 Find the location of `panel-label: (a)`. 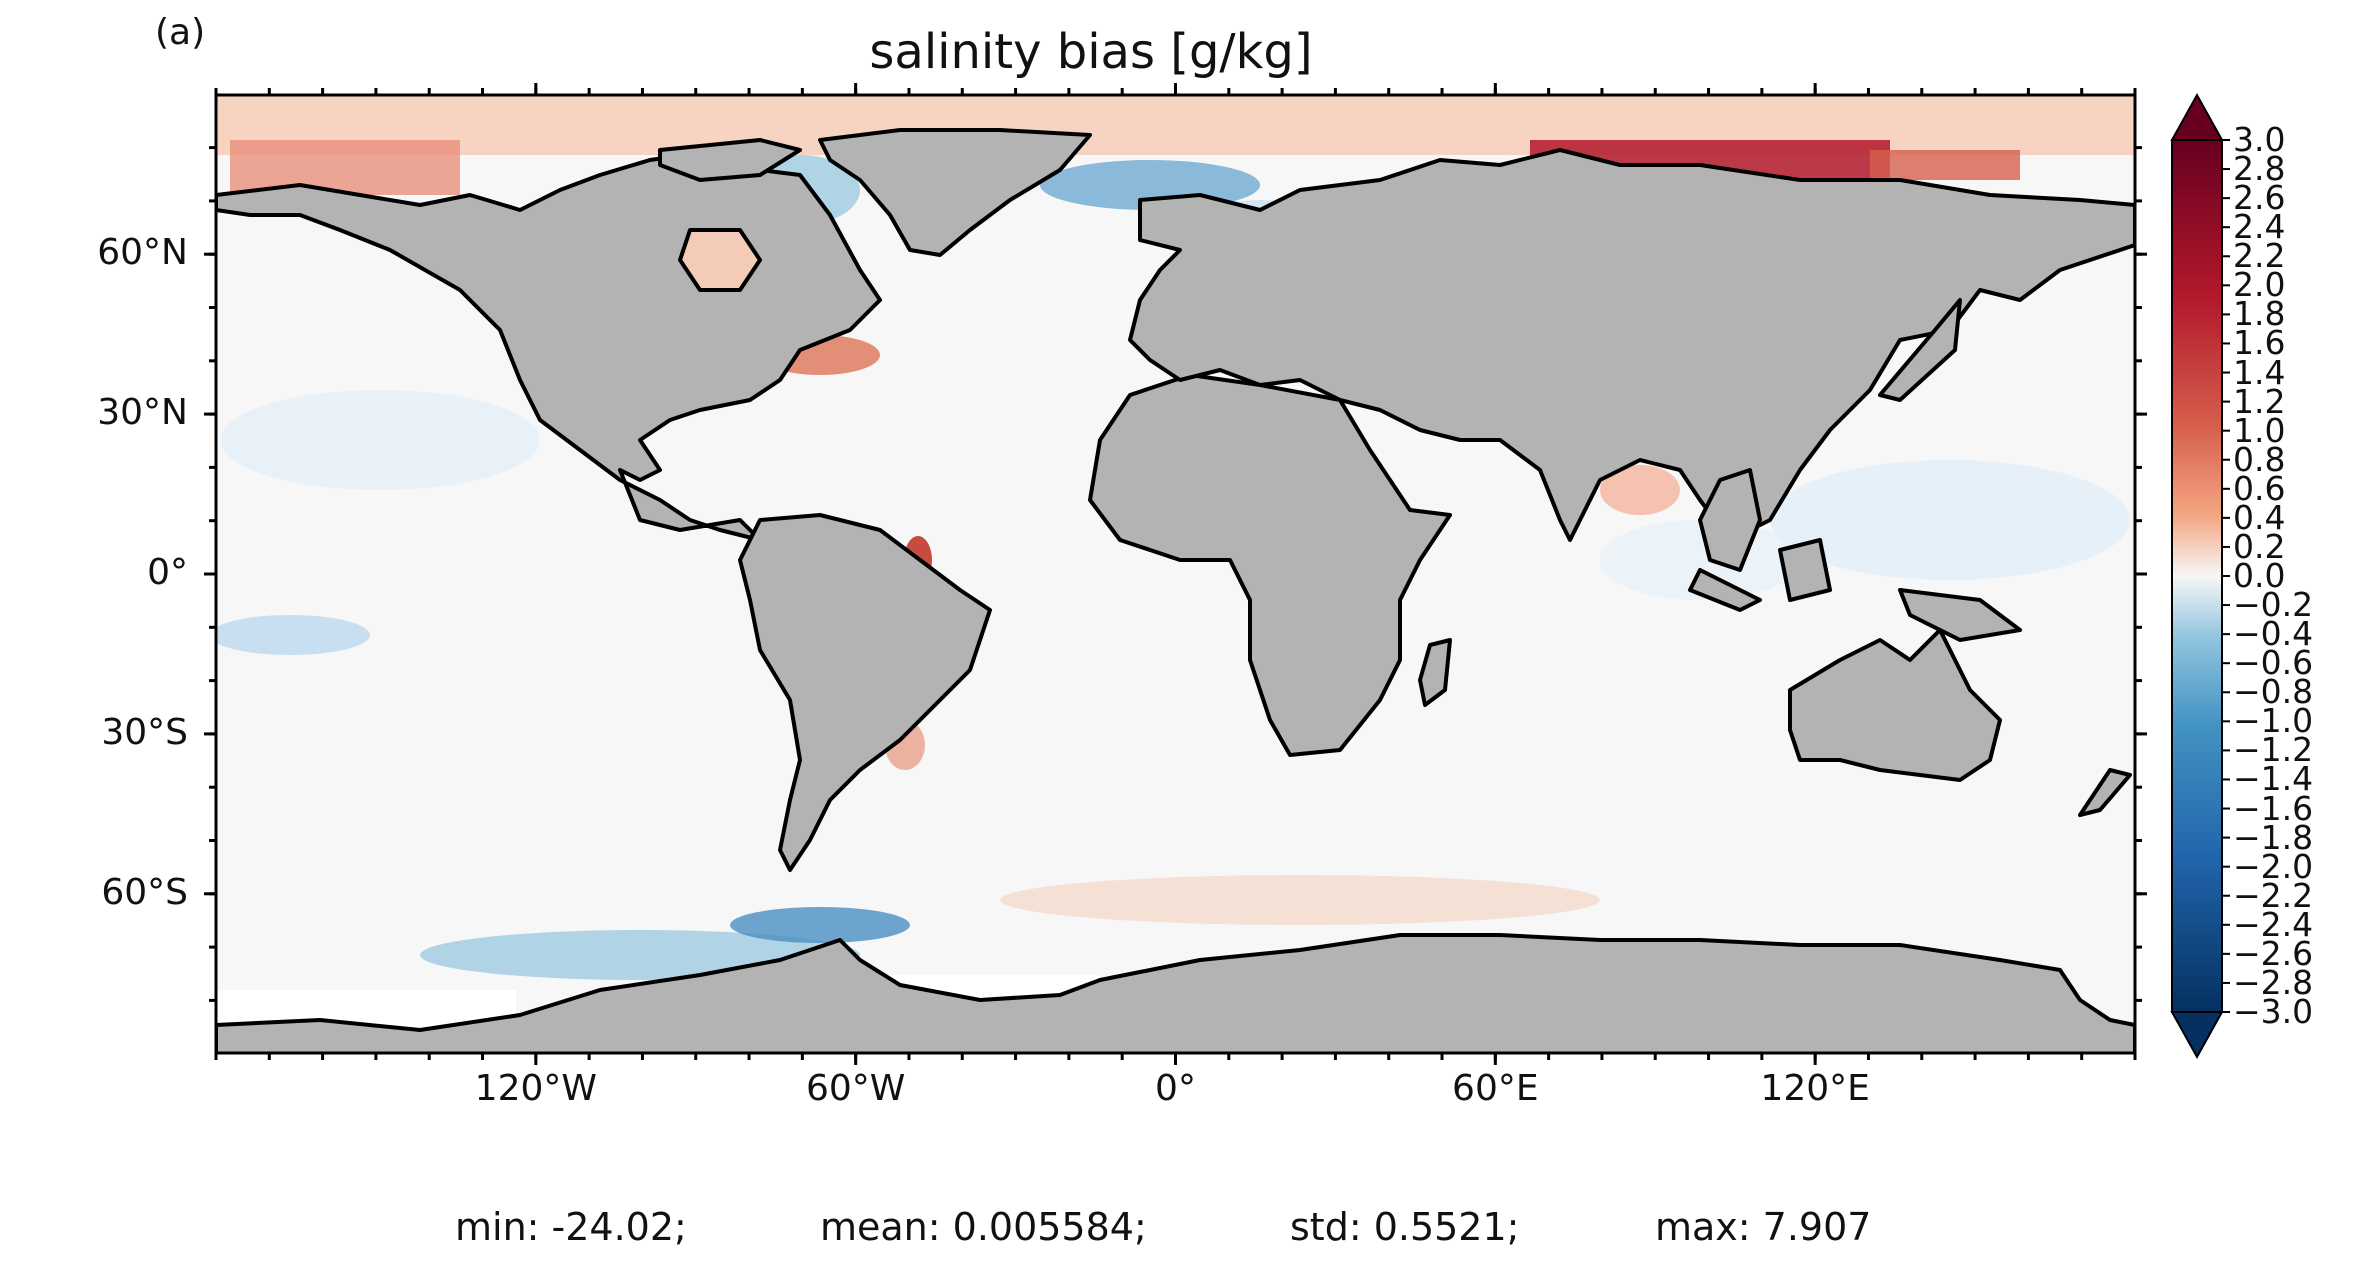

panel-label: (a) is located at coordinates (180, 32).